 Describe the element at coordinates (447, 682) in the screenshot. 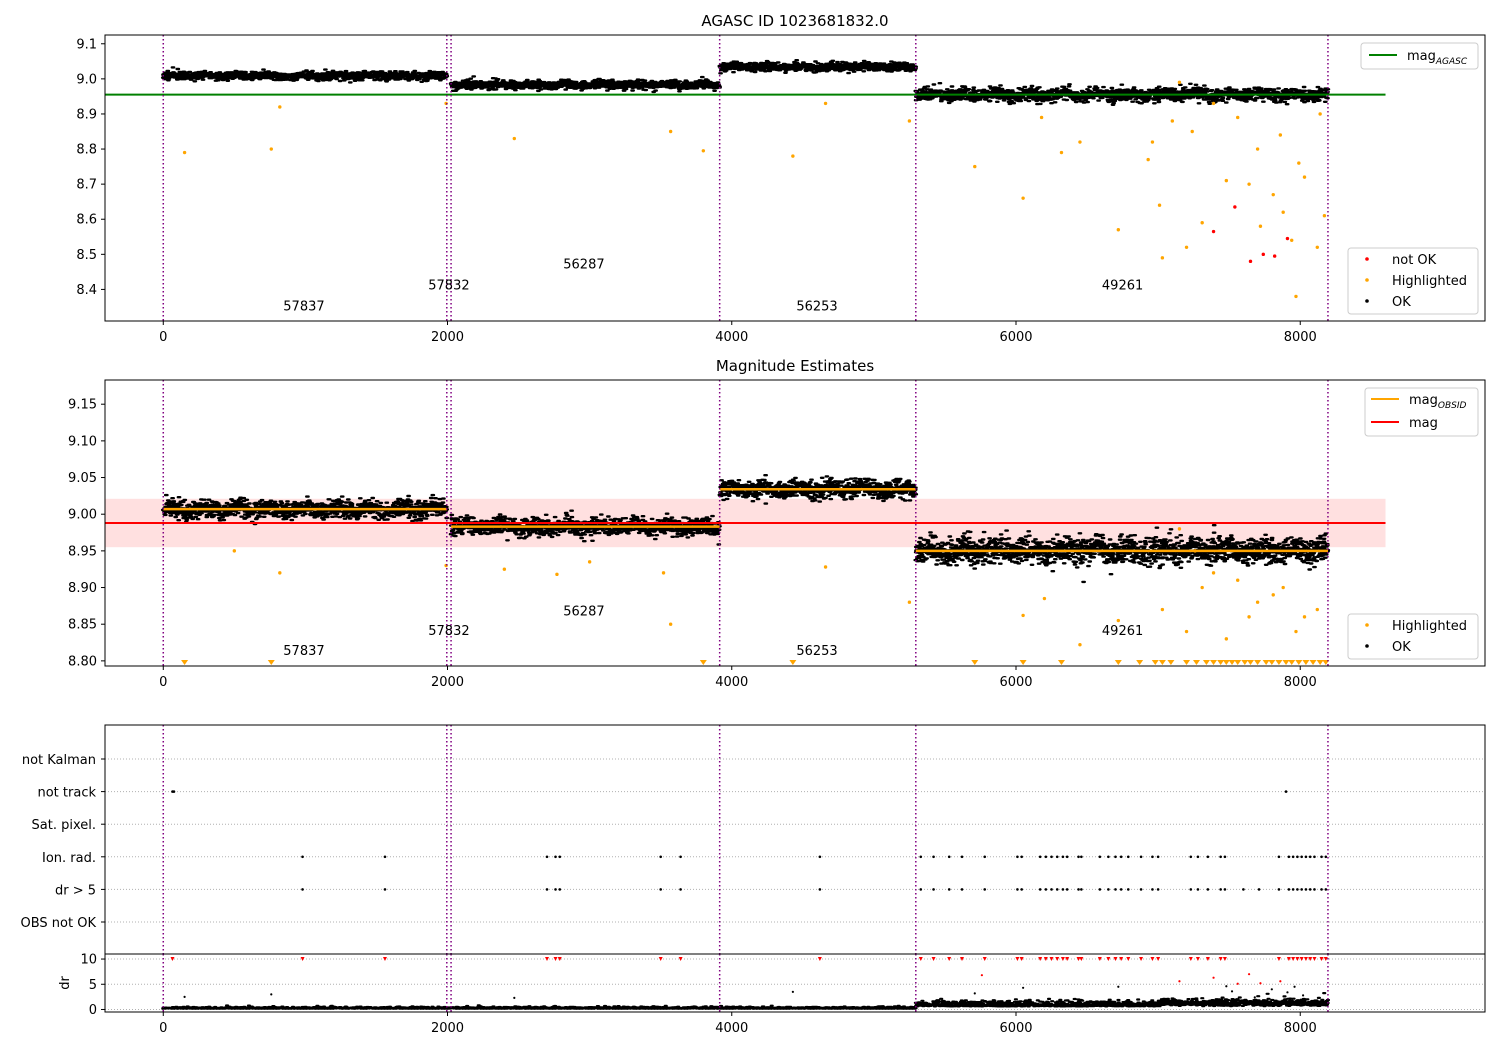

I see `estimates-x-tick-label: 2000` at that location.